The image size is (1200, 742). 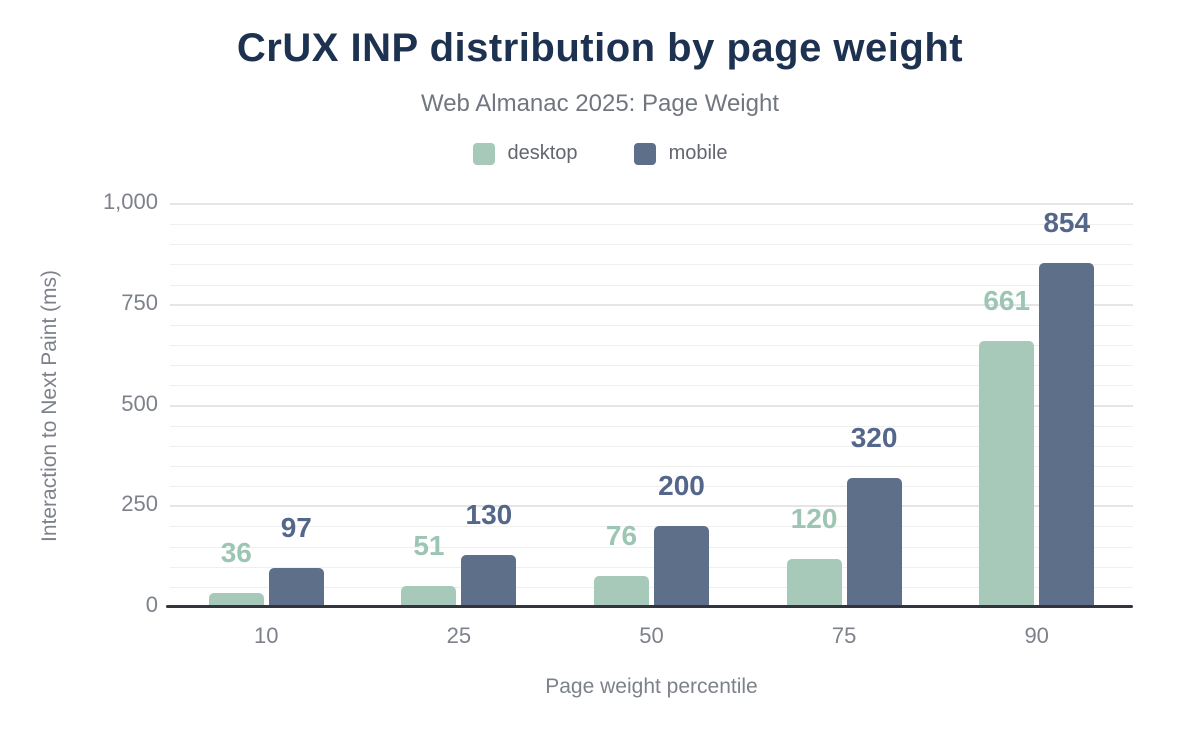 What do you see at coordinates (139, 403) in the screenshot?
I see `y-tick-label-500: 500` at bounding box center [139, 403].